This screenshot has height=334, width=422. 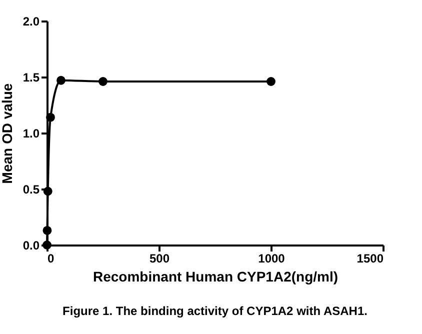 I want to click on y-axis-title: Mean OD value, so click(x=7, y=133).